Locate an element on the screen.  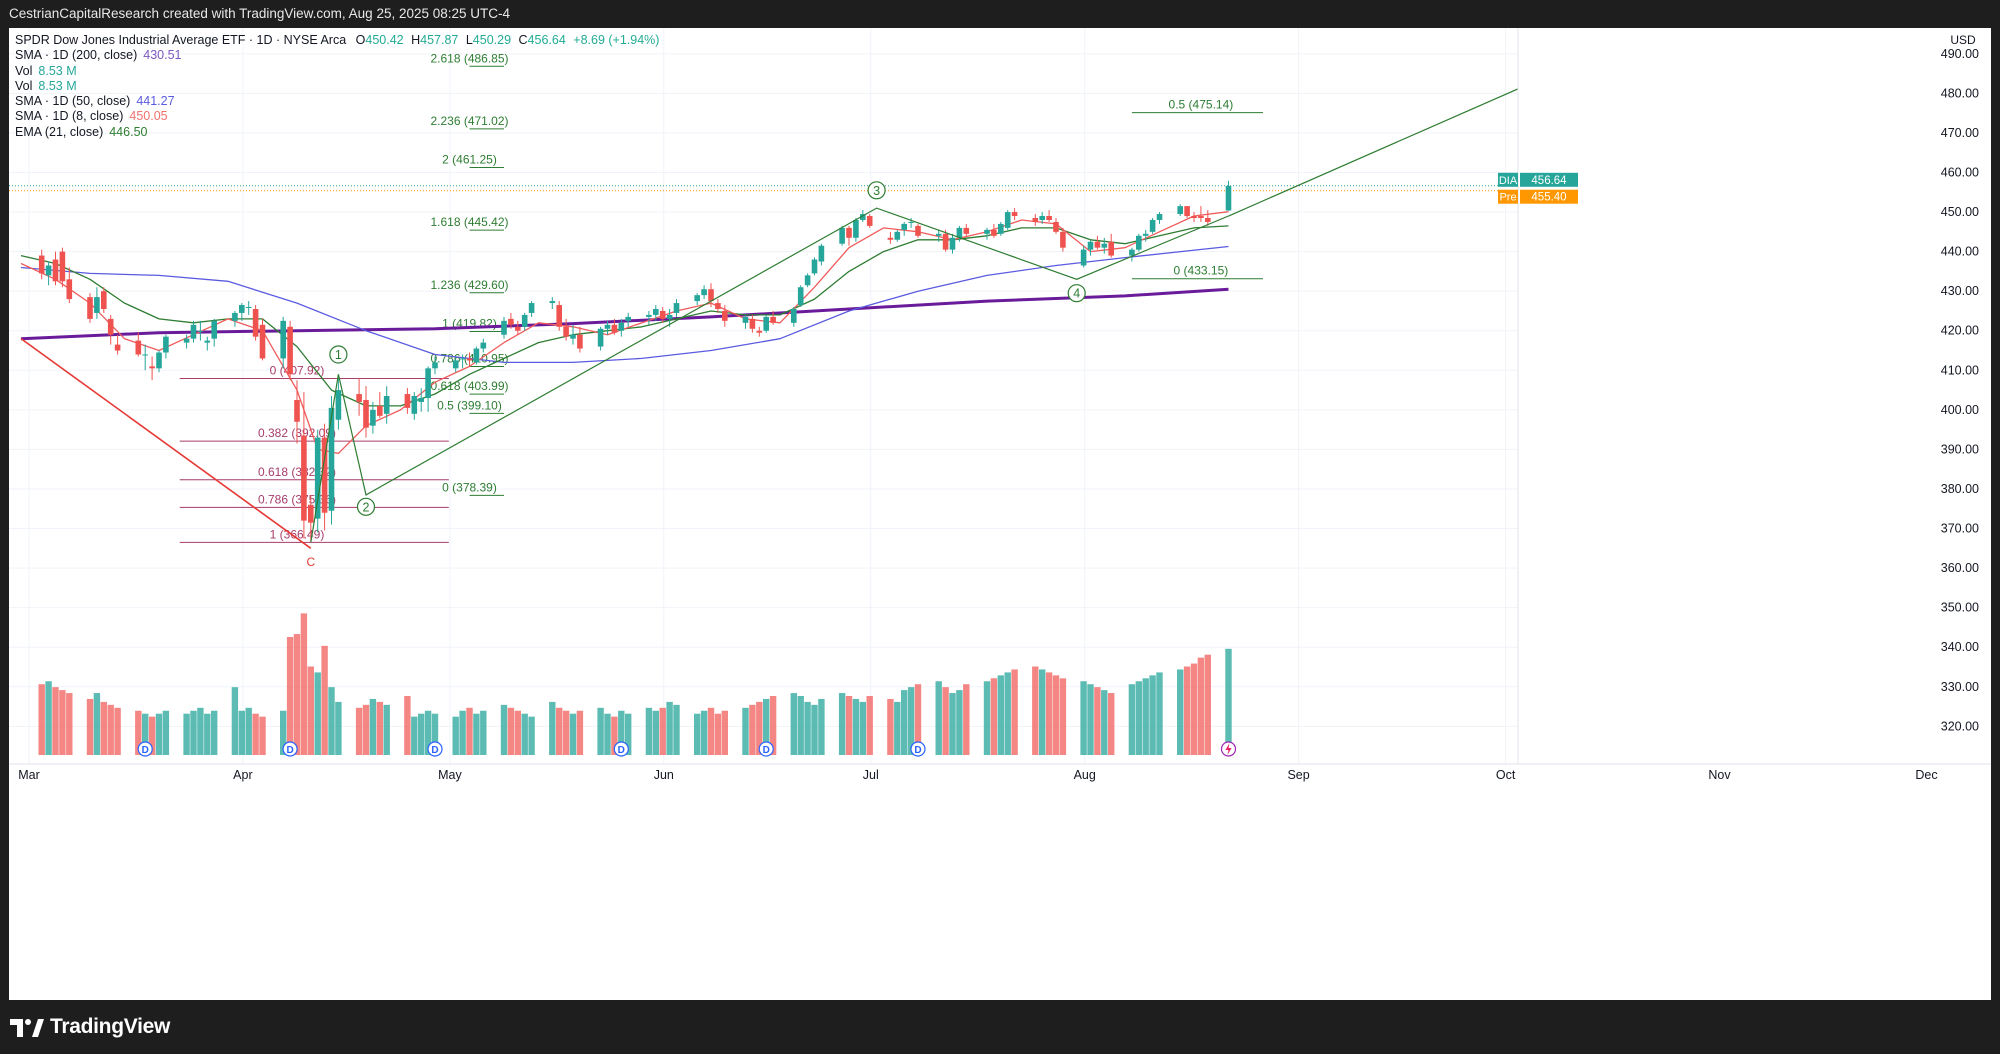
fib-mid-label: 0.5 (399.10) is located at coordinates (469, 405).